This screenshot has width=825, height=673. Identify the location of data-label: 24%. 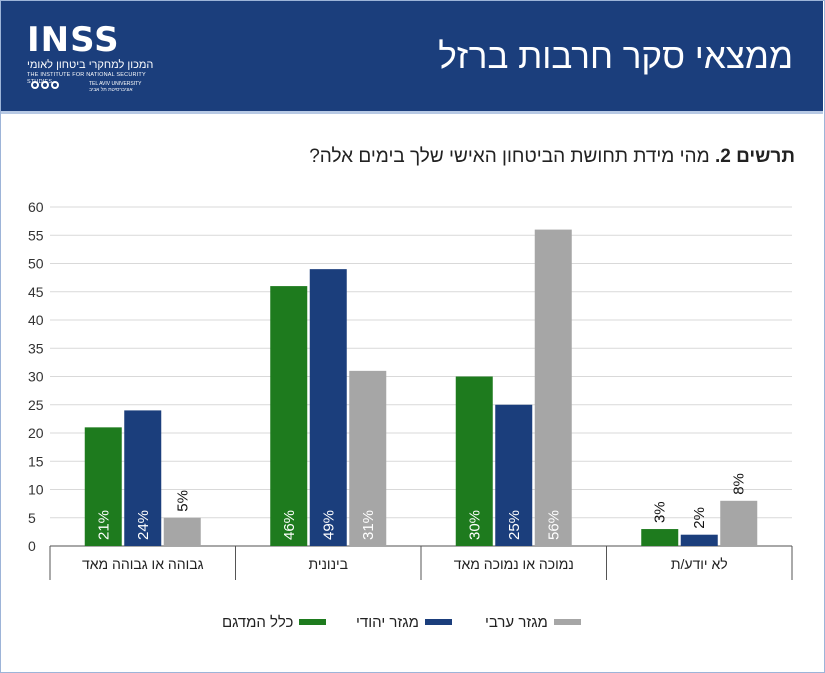
(143, 525).